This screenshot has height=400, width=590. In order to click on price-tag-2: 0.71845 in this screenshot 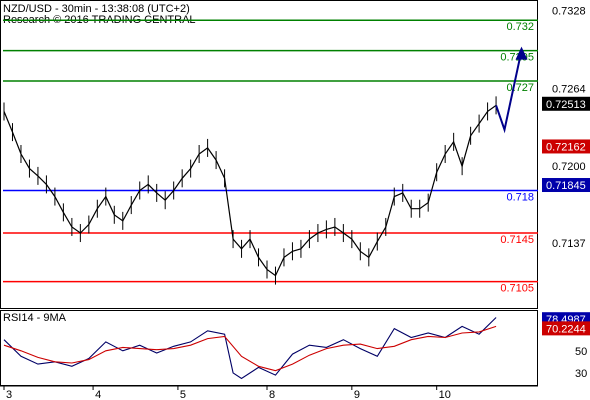, I will do `click(566, 186)`.